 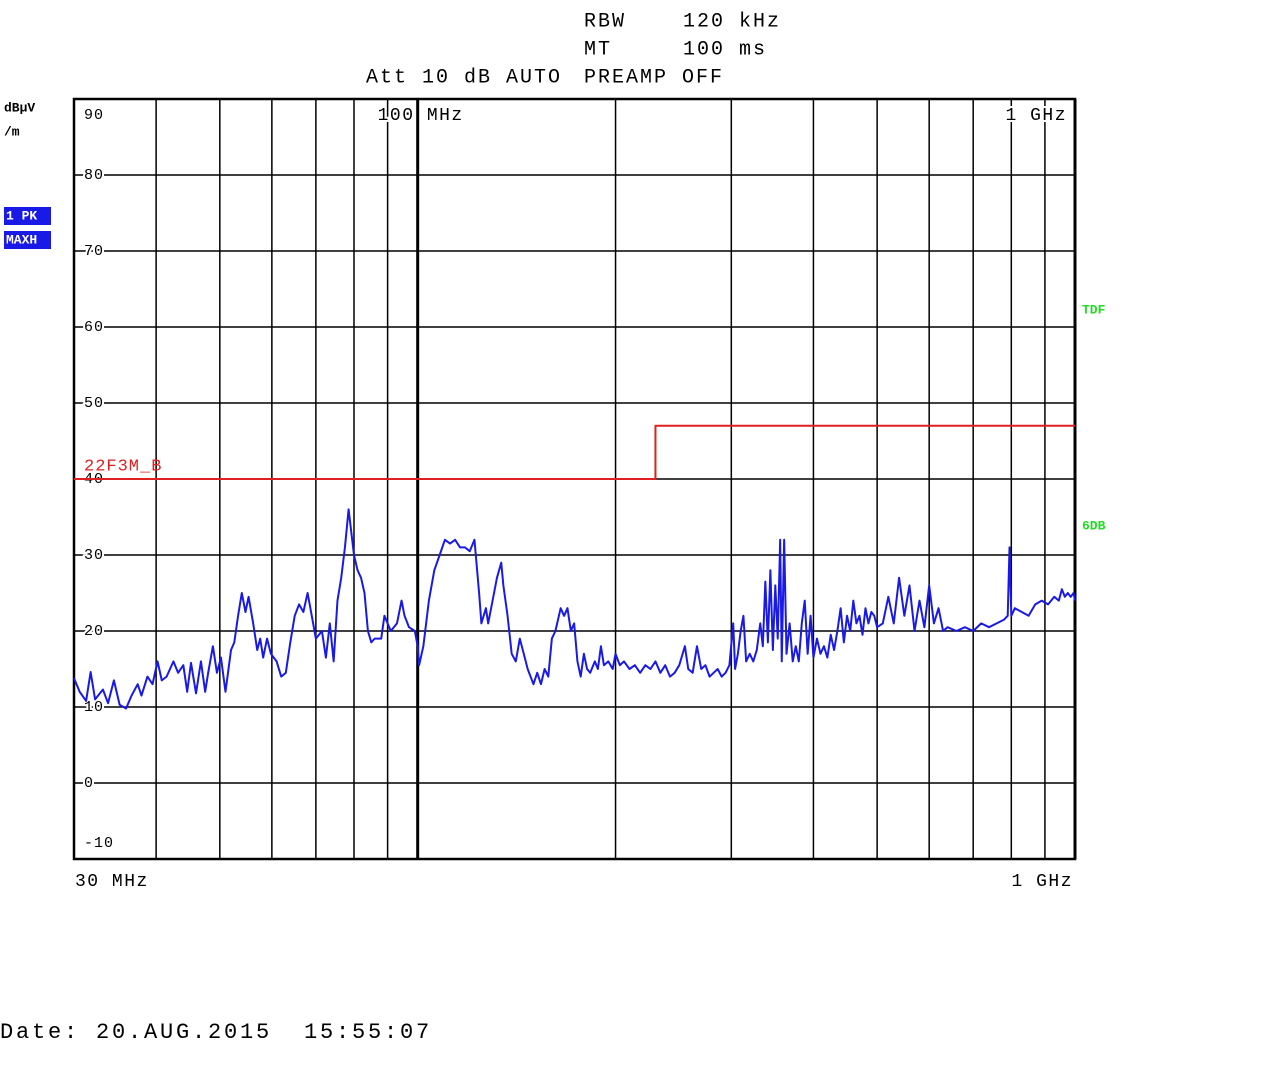 I want to click on y-tick-label: 50, so click(x=94, y=403).